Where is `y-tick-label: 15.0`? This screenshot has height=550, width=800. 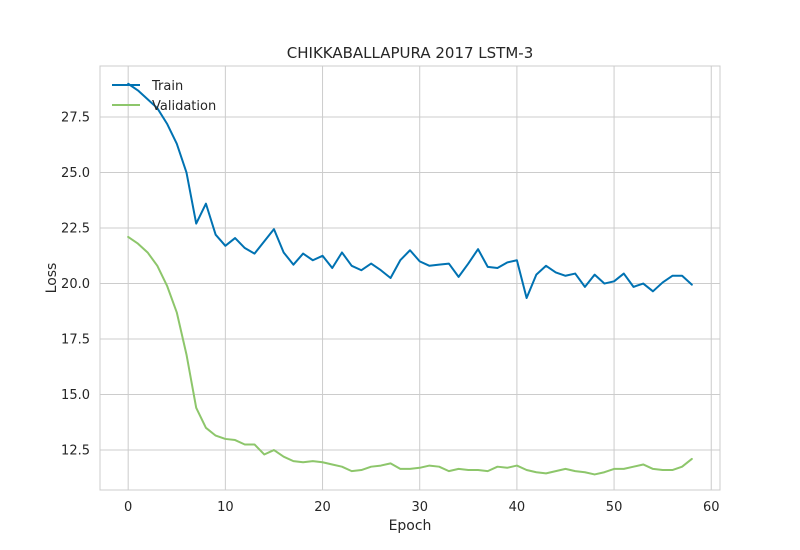
y-tick-label: 15.0 is located at coordinates (75, 395).